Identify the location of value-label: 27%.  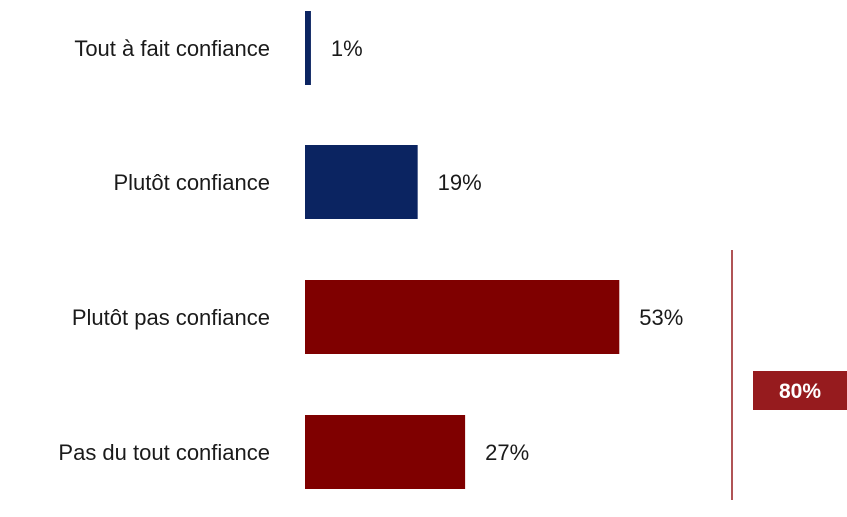
(507, 452).